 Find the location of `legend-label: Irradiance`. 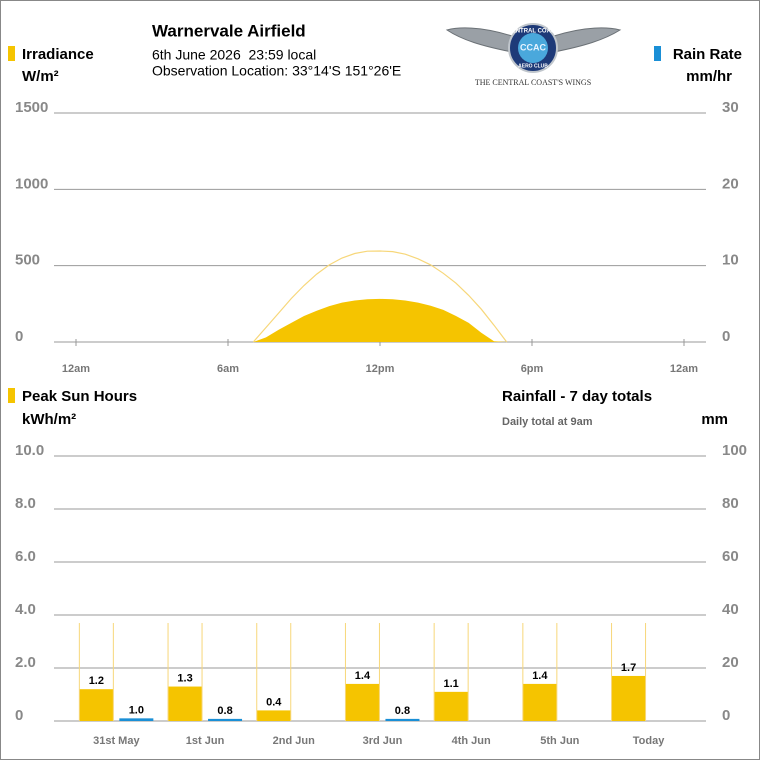

legend-label: Irradiance is located at coordinates (58, 54).